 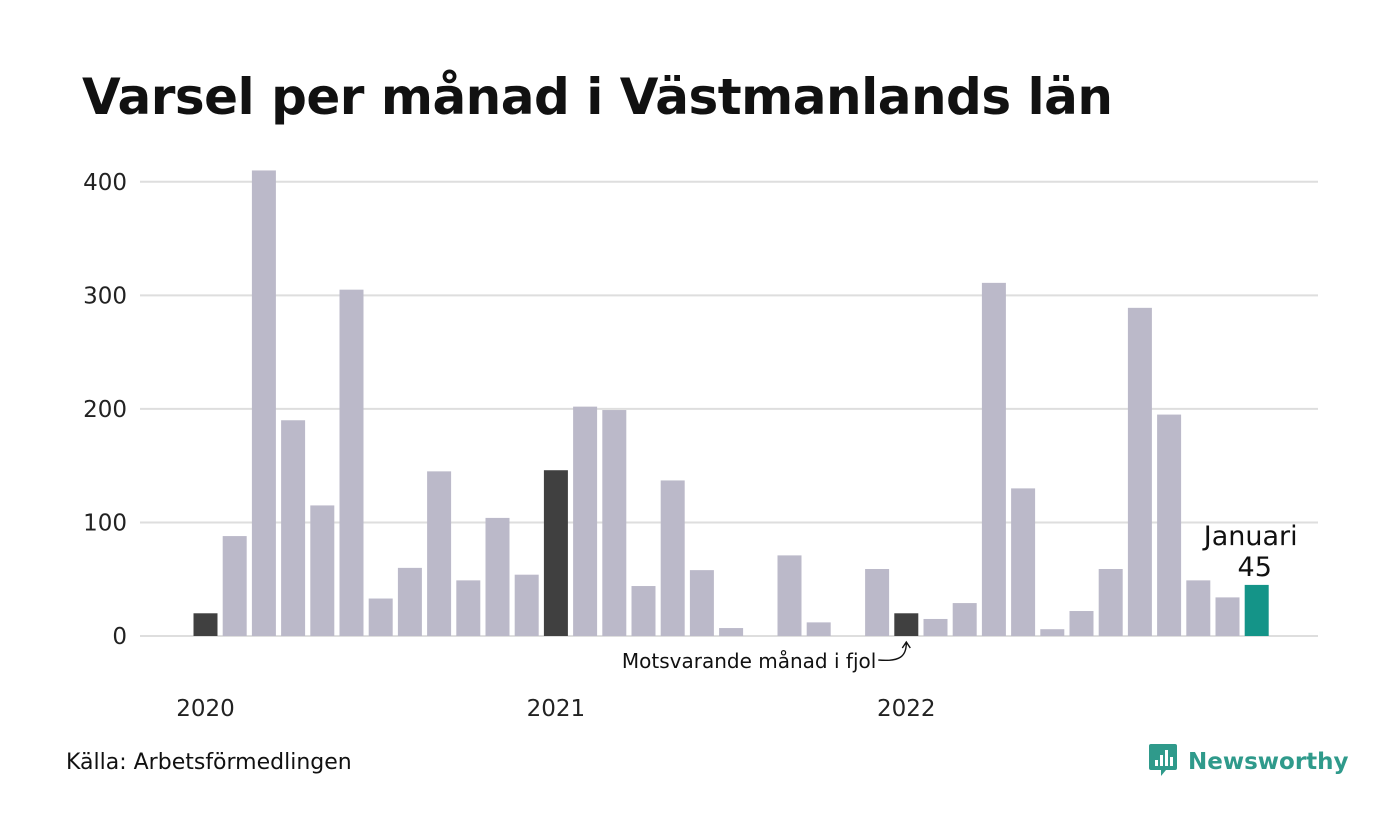 I want to click on current-month-label: Januari 45, so click(x=1250, y=552).